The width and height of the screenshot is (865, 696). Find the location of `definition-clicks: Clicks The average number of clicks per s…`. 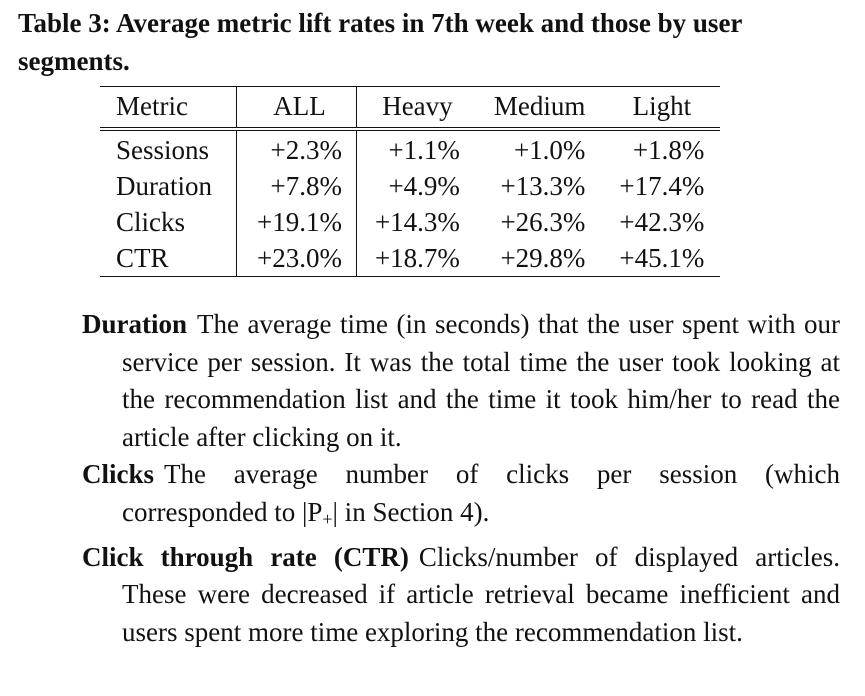

definition-clicks: Clicks The average number of clicks per s… is located at coordinates (461, 497).